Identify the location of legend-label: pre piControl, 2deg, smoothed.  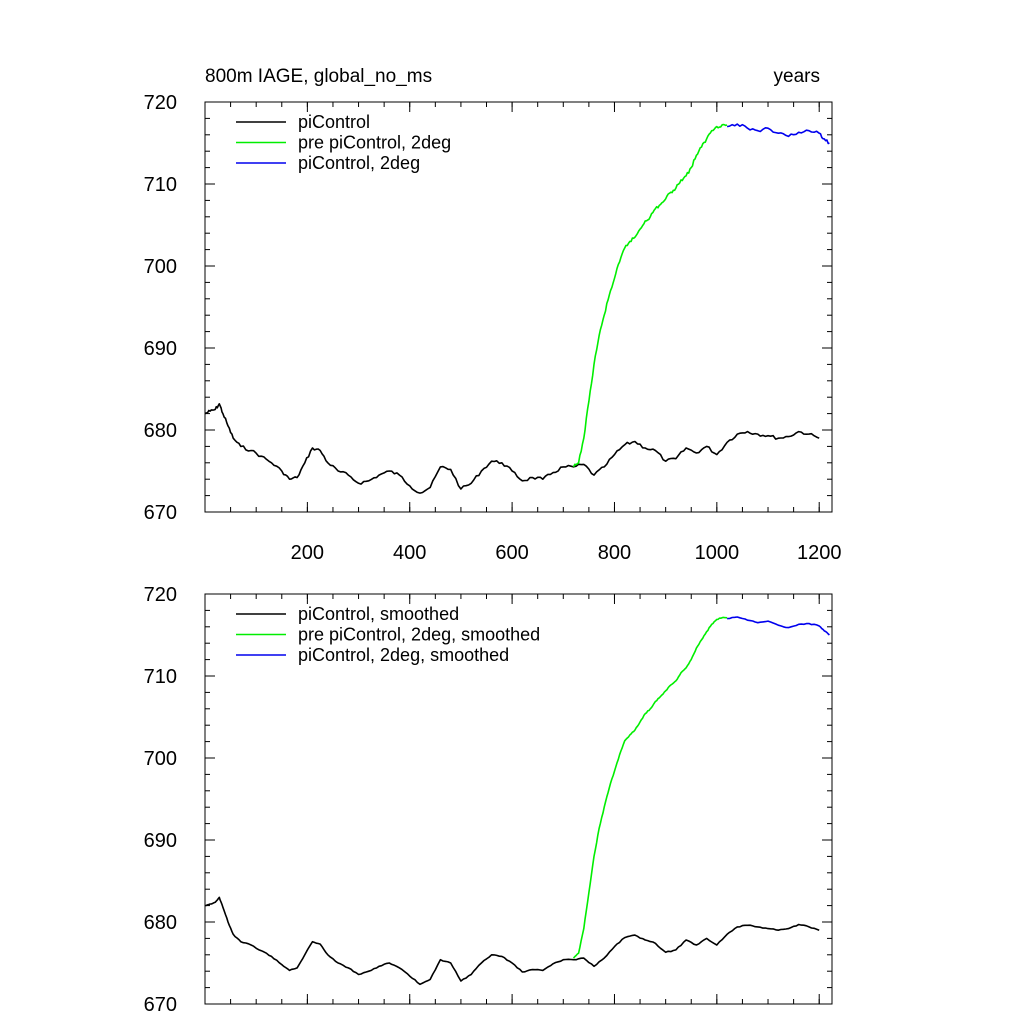
(419, 635).